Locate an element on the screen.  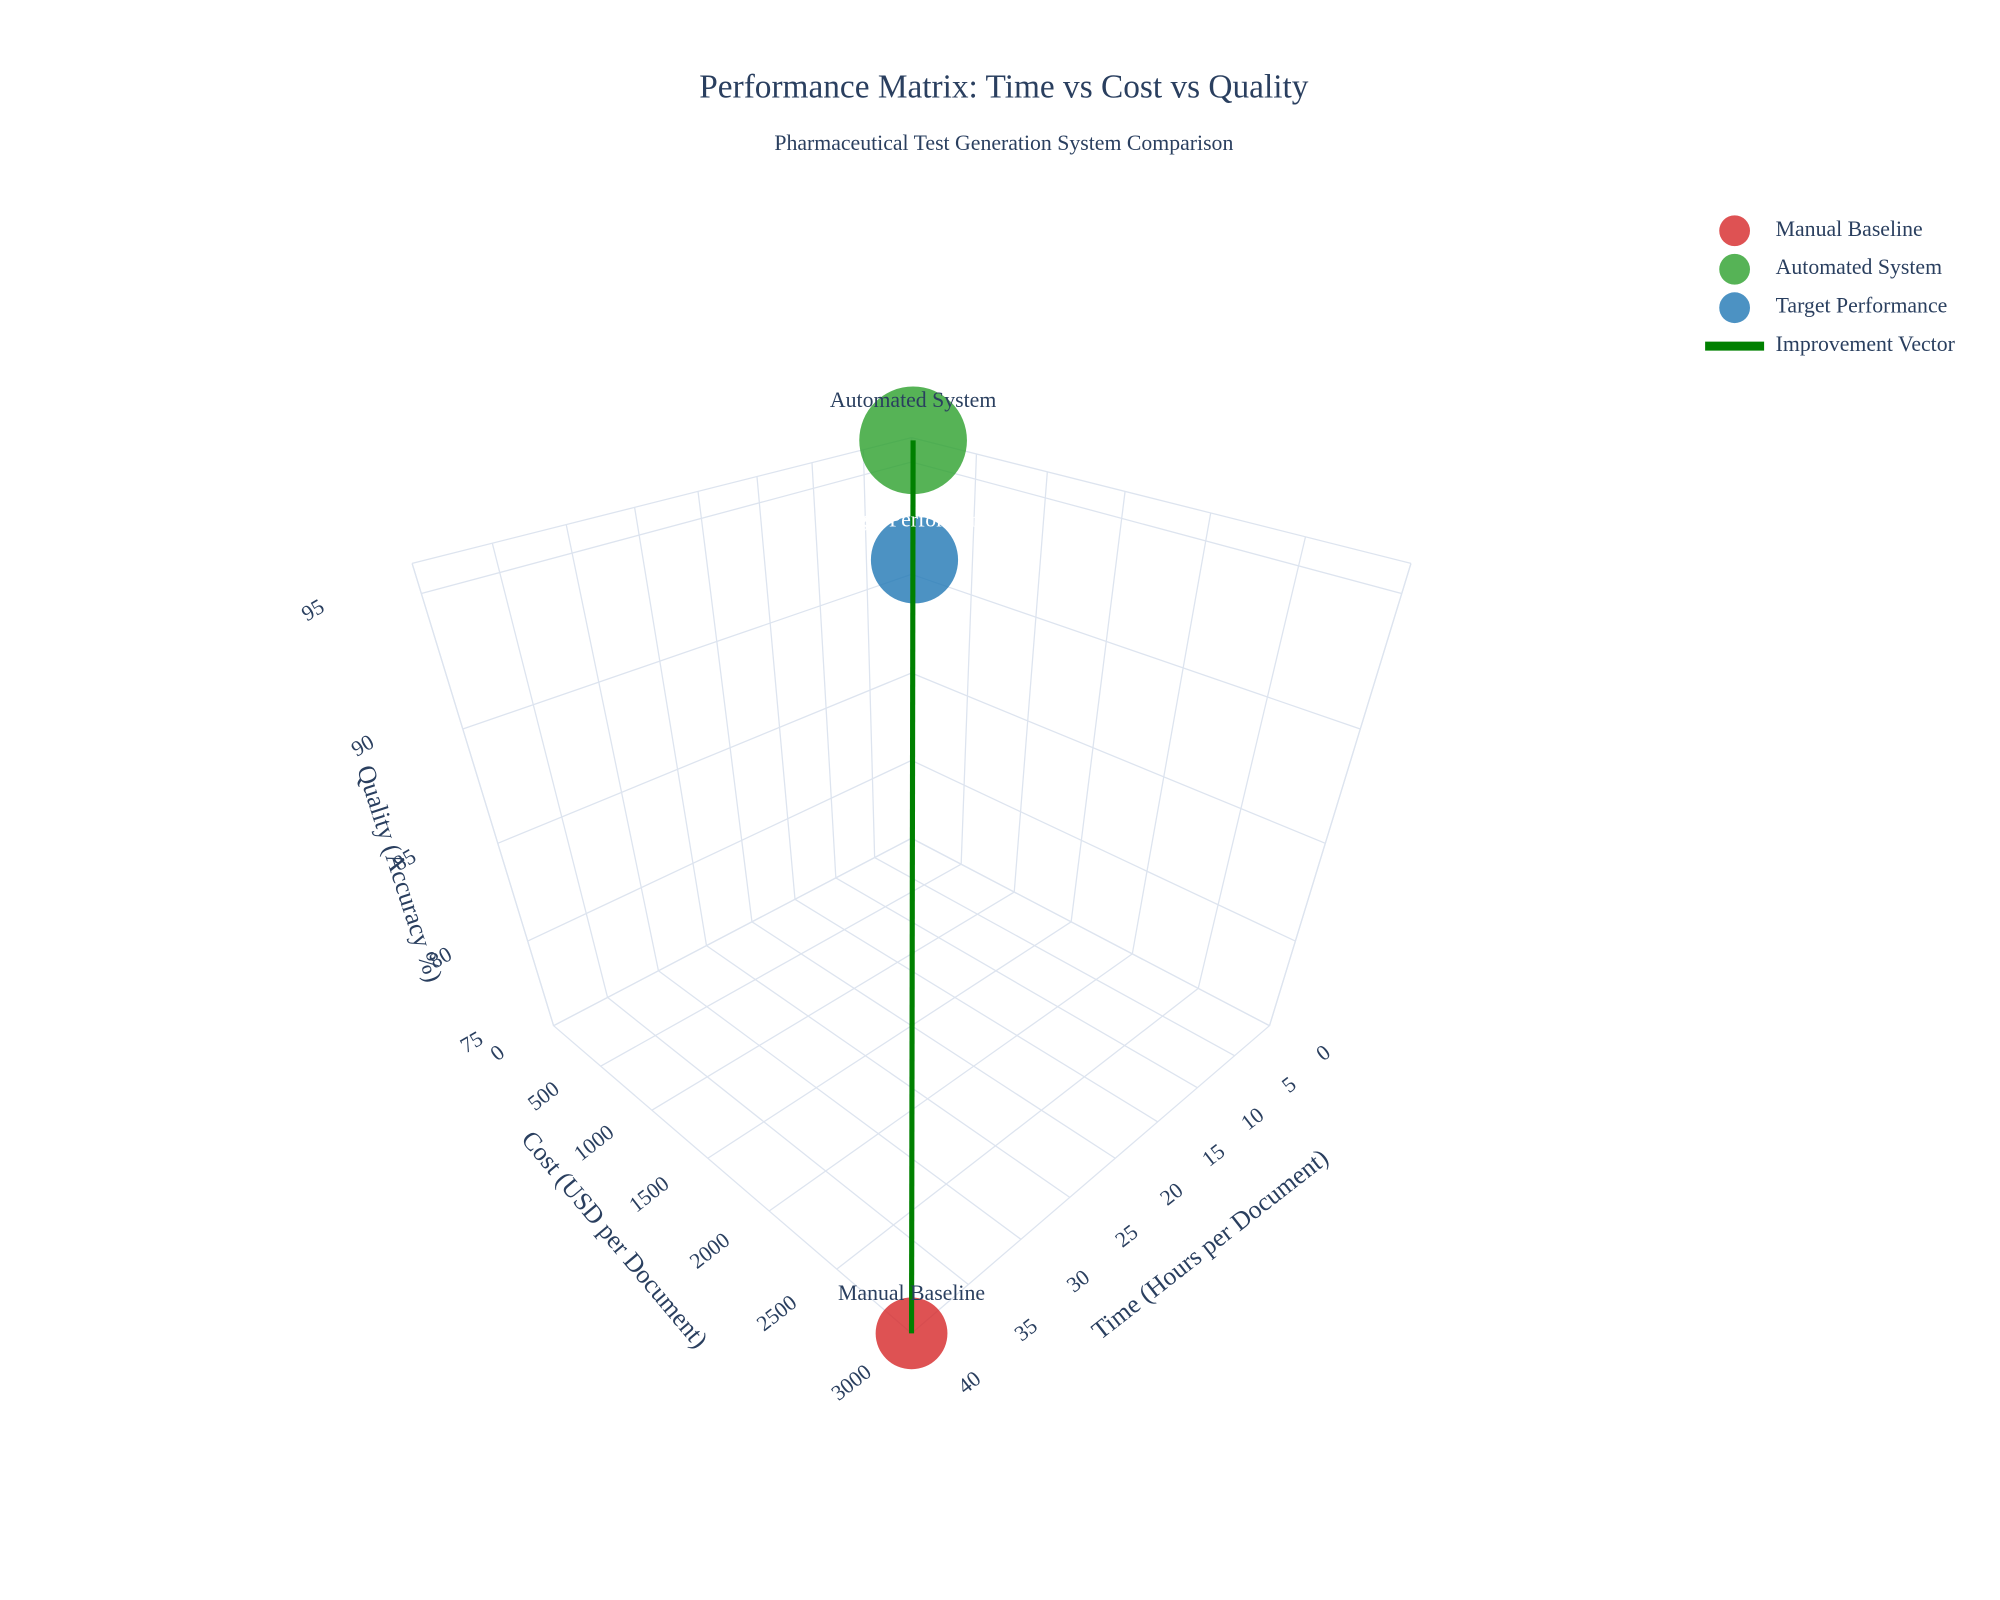
x-tick-label: 20 is located at coordinates (1172, 1194).